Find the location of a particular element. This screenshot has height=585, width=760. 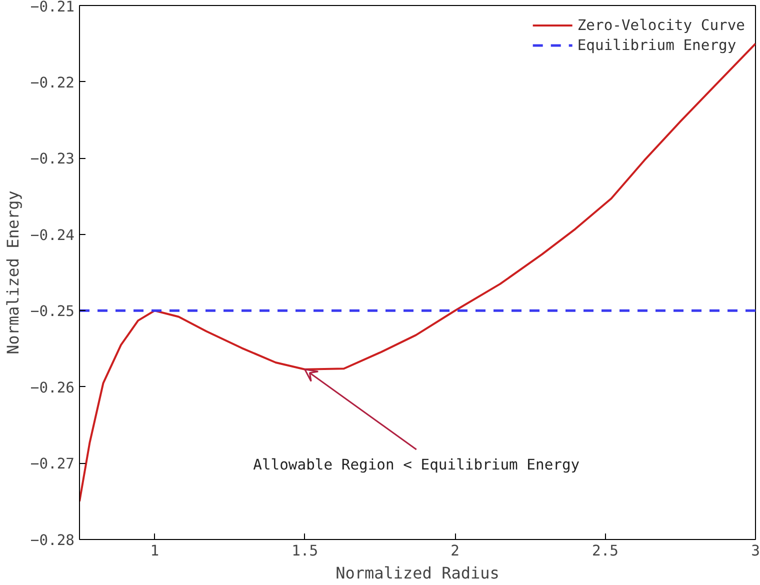

y-tick-label: −0.23 is located at coordinates (52, 159).